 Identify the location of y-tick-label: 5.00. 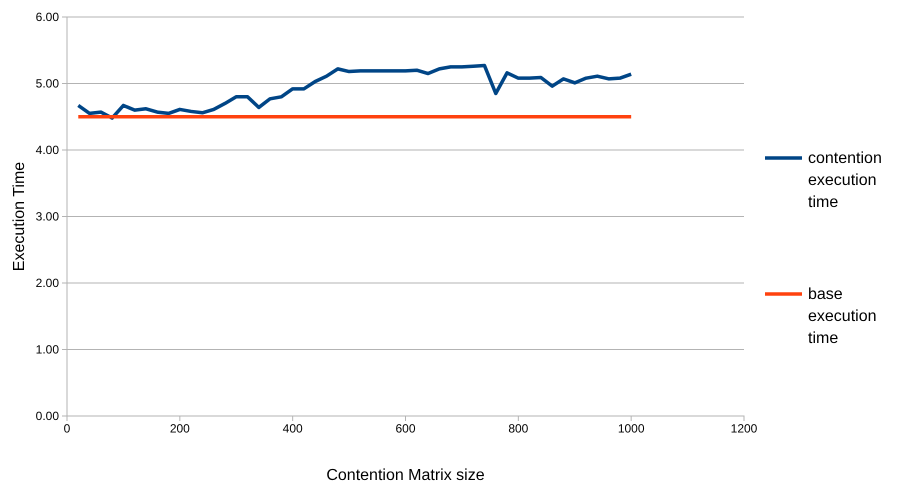
(48, 83).